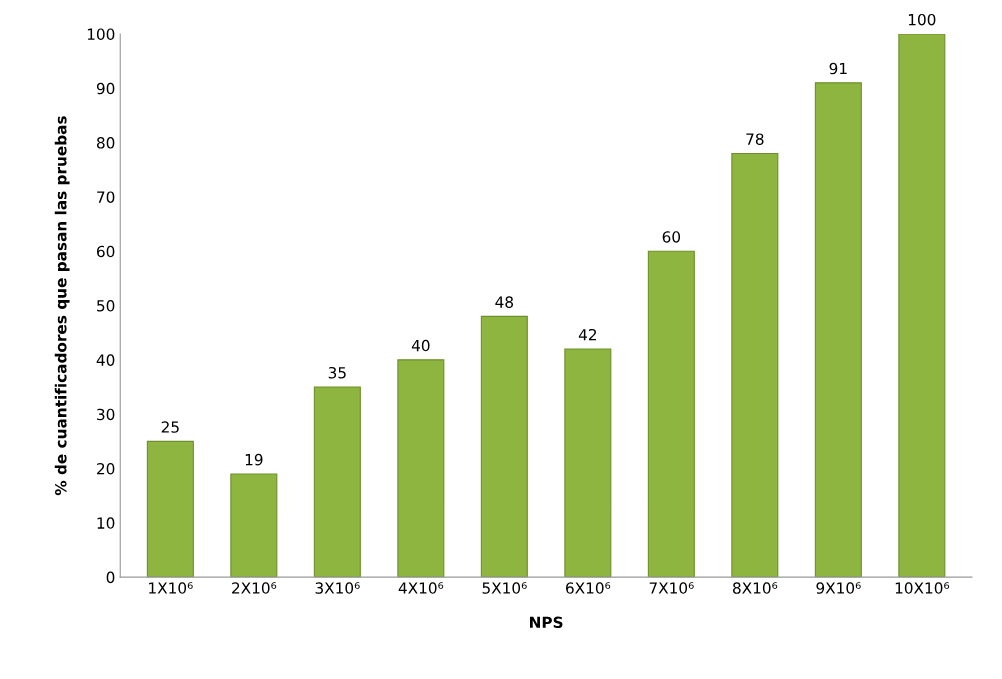 The height and width of the screenshot is (679, 1002). Describe the element at coordinates (106, 468) in the screenshot. I see `y-tick-label: 20` at that location.